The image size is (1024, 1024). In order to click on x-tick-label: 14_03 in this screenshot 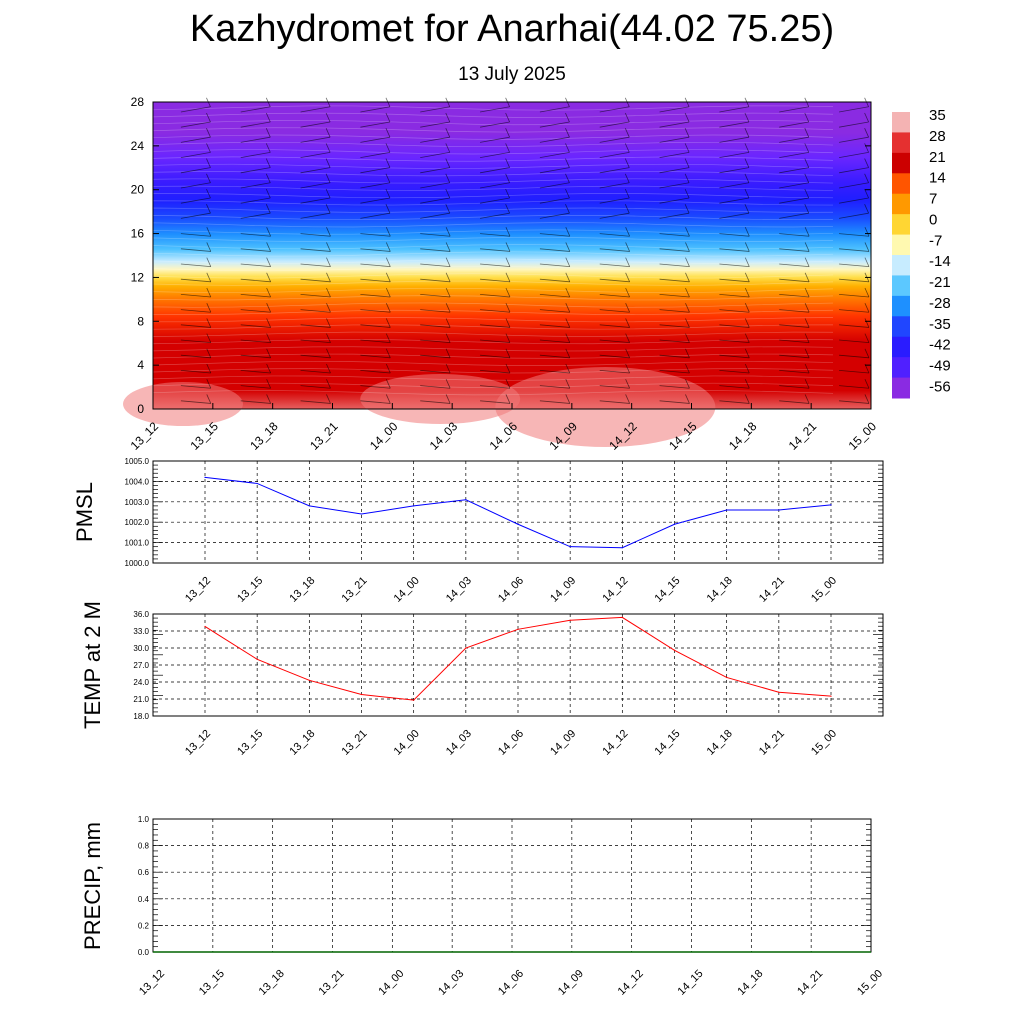, I will do `click(459, 743)`.